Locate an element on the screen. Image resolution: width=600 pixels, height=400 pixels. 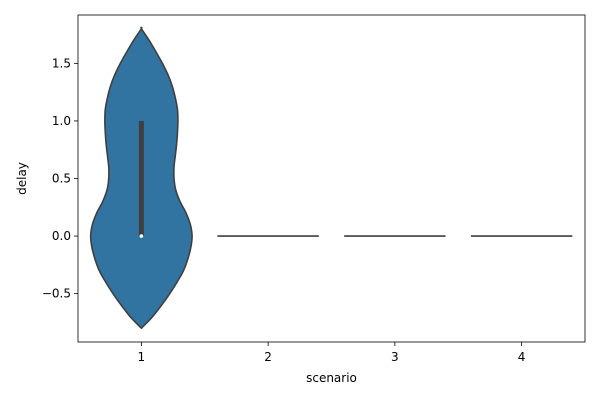
x-tick-label: 1 is located at coordinates (142, 357).